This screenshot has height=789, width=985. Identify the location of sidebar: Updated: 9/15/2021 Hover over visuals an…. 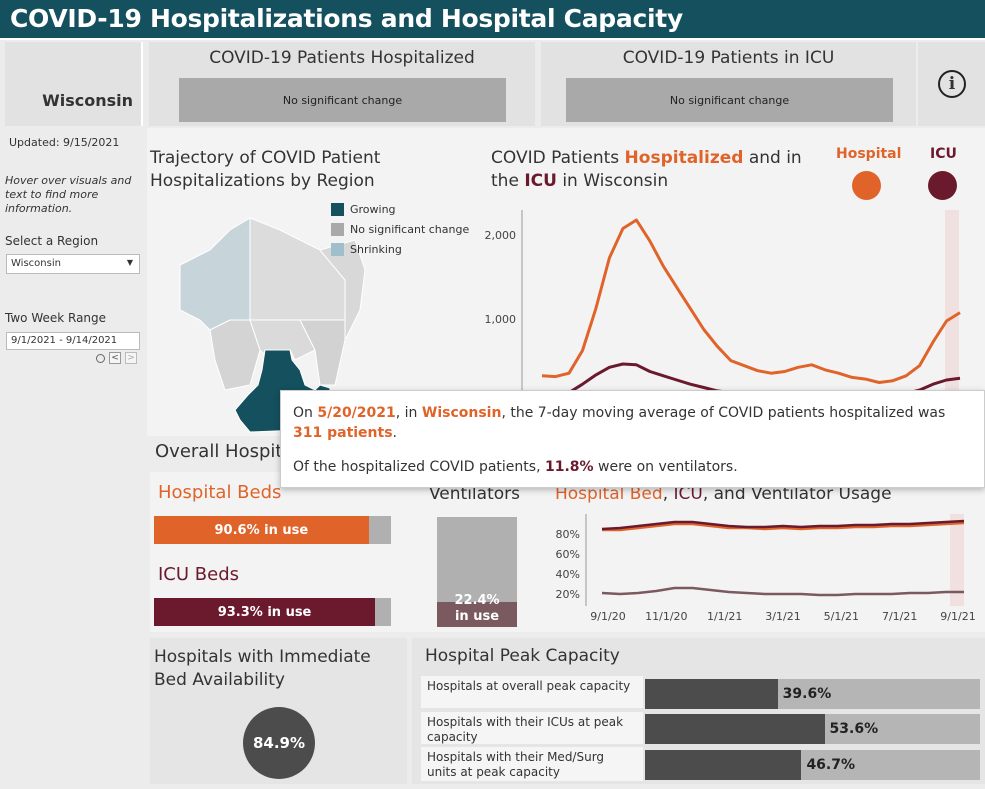
(73, 458).